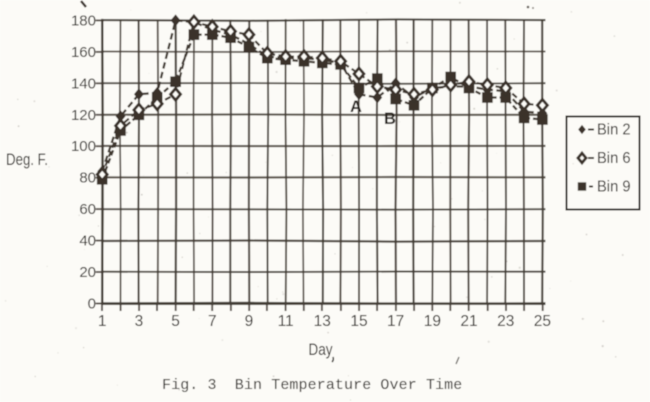 This screenshot has width=650, height=402. I want to click on svg-text: 0, so click(92, 304).